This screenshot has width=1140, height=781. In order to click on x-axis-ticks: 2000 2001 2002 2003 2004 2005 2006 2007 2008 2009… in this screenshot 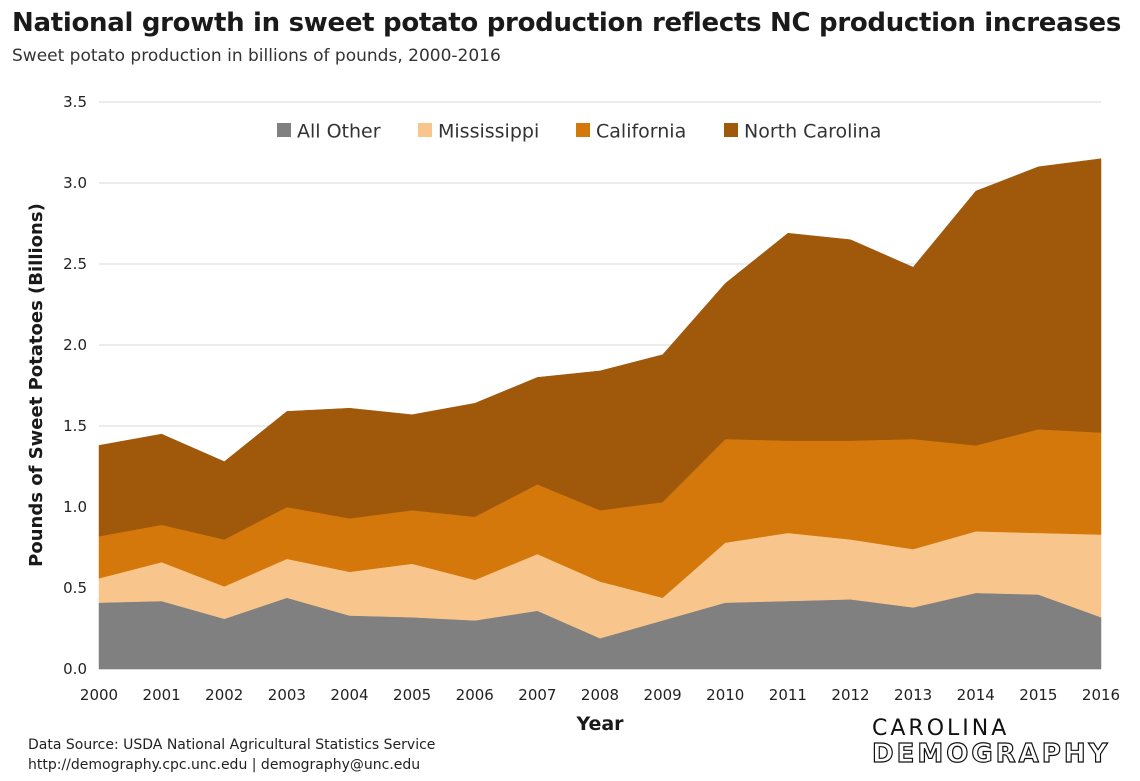, I will do `click(600, 695)`.